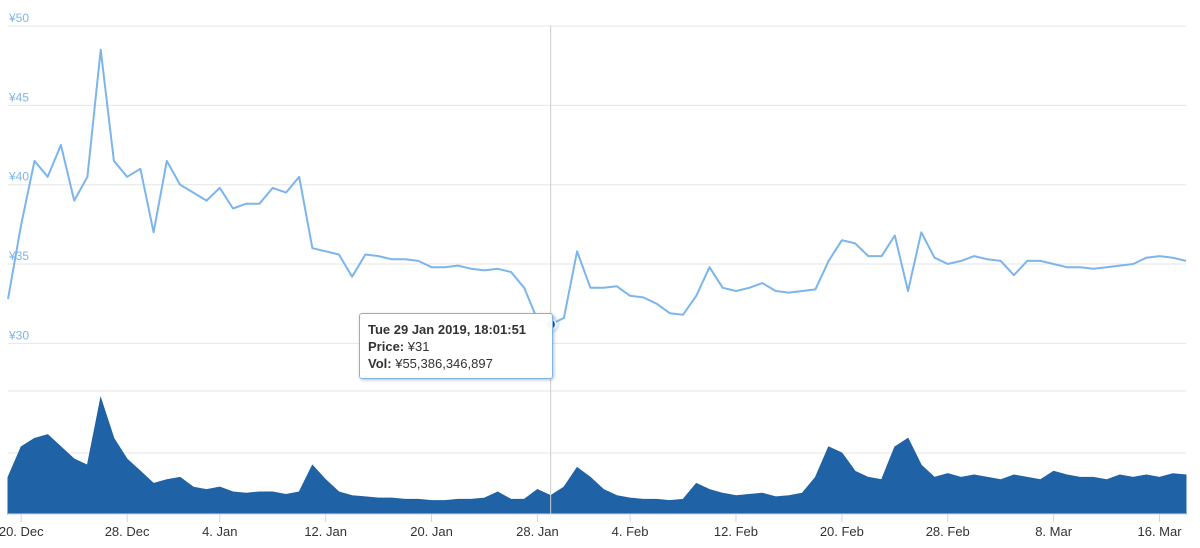 The width and height of the screenshot is (1200, 548). I want to click on x-tick-label: 16. Mar, so click(1159, 531).